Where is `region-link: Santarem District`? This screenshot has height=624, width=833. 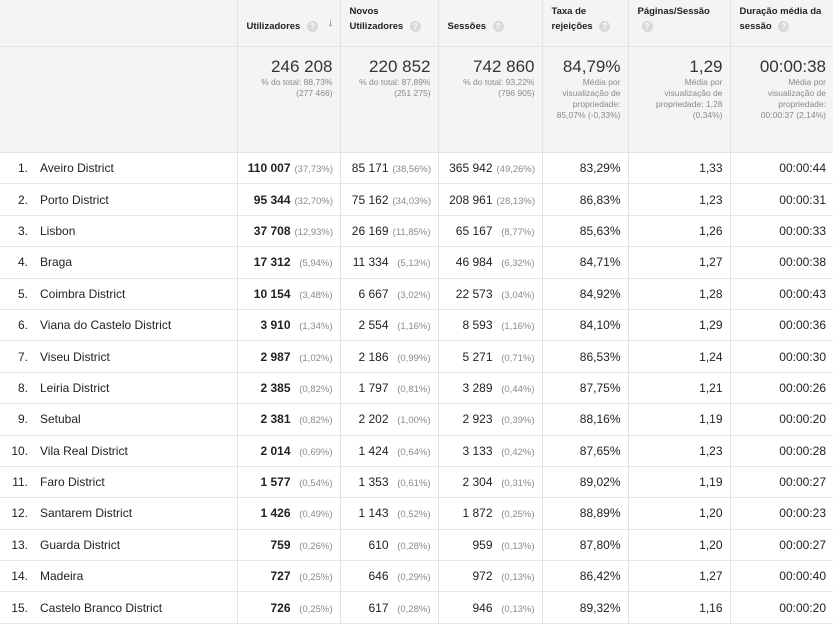 region-link: Santarem District is located at coordinates (86, 513).